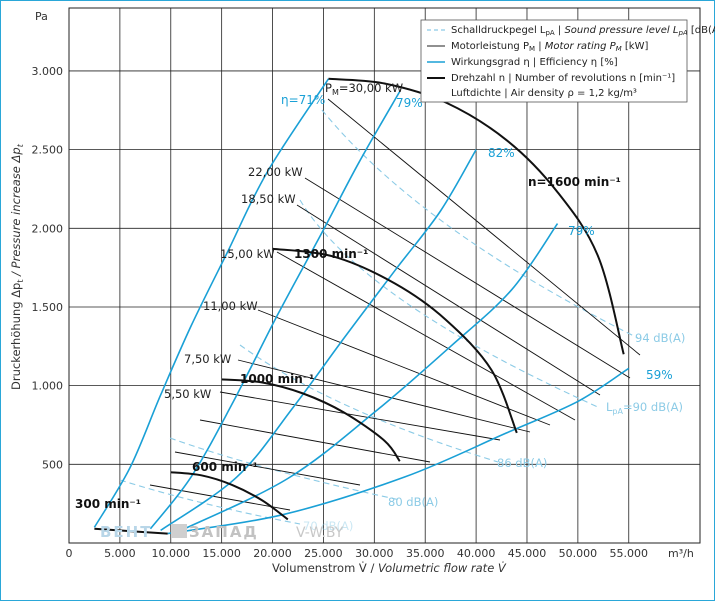 The image size is (715, 601). Describe the element at coordinates (534, 62) in the screenshot. I see `legend-efficiency: Wirkungsgrad η | Efficiency η [%]` at that location.